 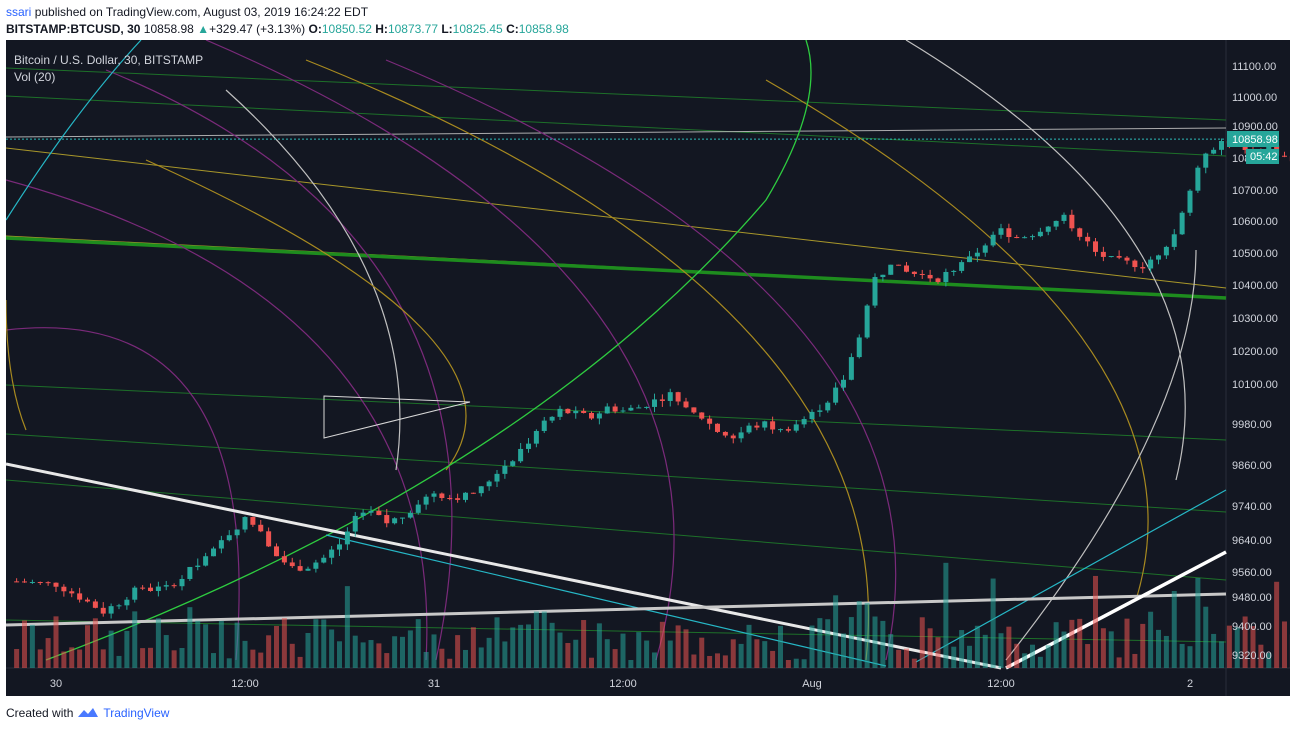 What do you see at coordinates (1252, 541) in the screenshot?
I see `y-tick-label: 9640.00` at bounding box center [1252, 541].